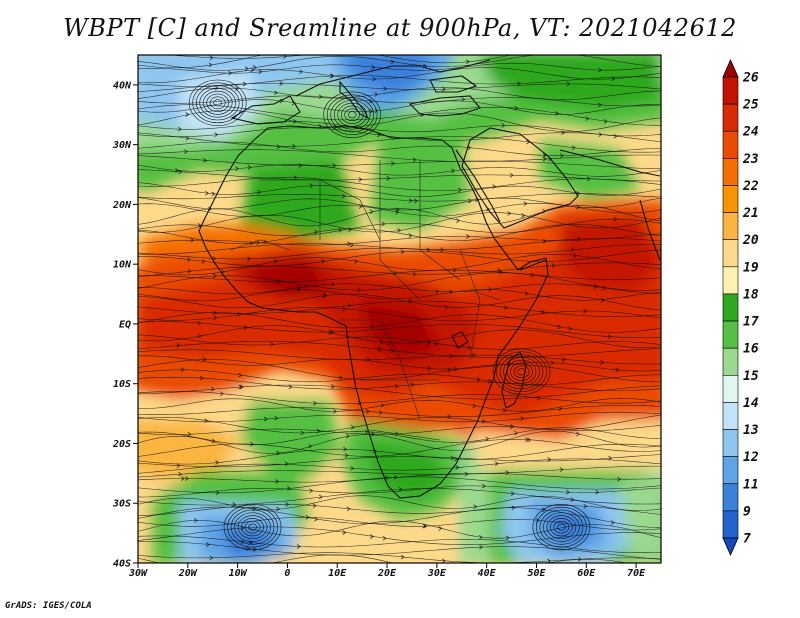 Image resolution: width=800 pixels, height=618 pixels. What do you see at coordinates (751, 376) in the screenshot?
I see `colorbar-label: 15` at bounding box center [751, 376].